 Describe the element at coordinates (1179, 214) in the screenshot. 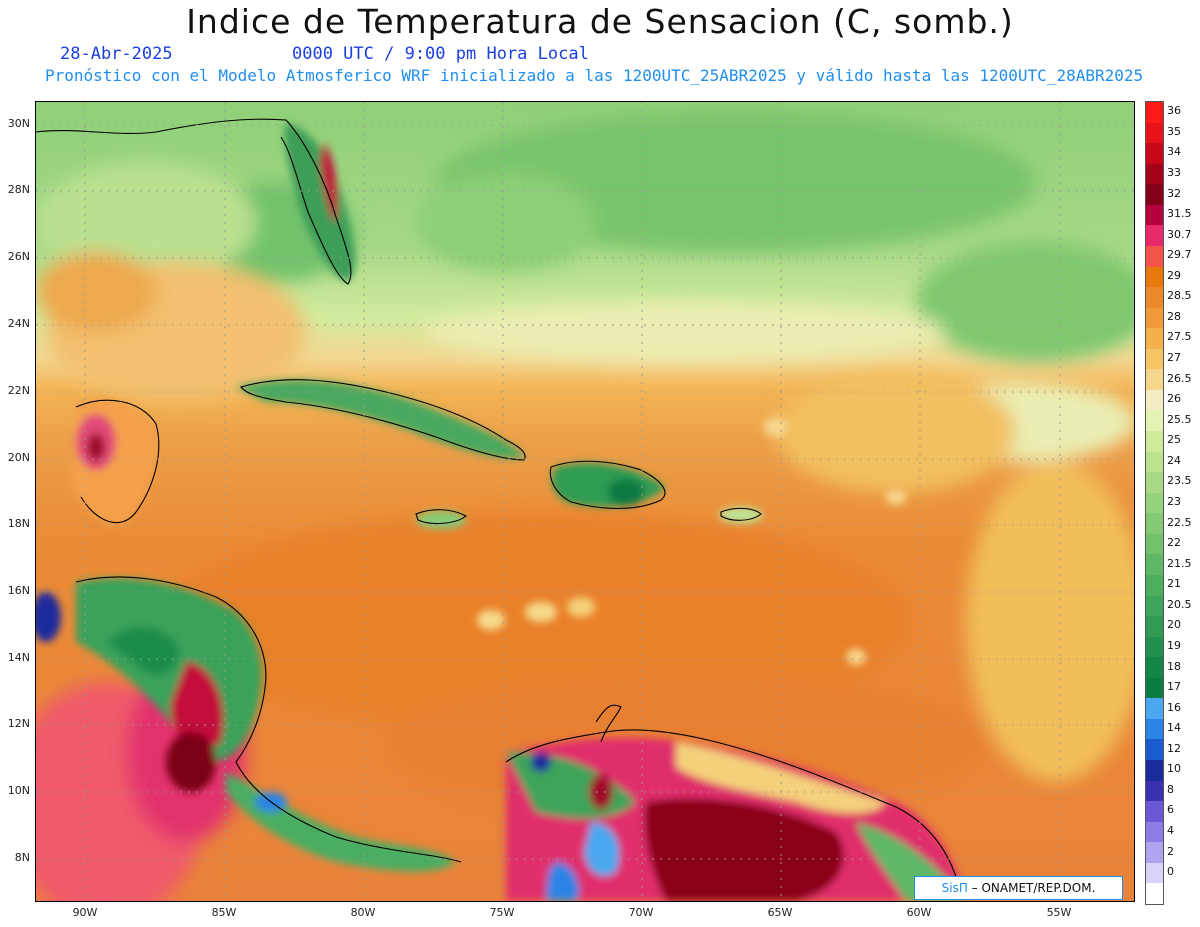

I see `colorbar-label: 31.5` at that location.